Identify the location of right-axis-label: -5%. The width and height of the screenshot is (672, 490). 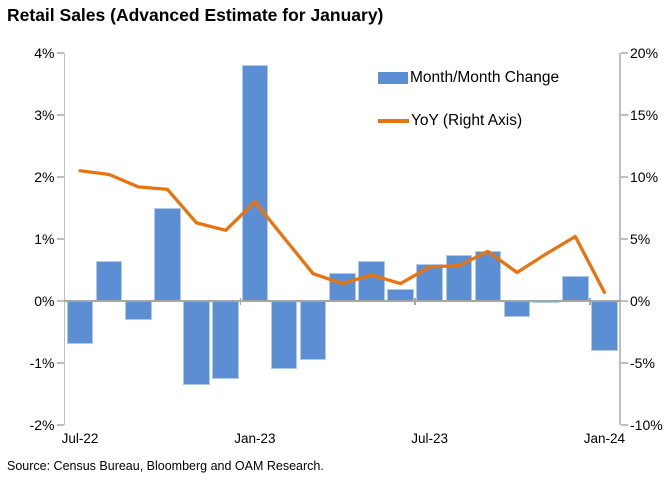
(642, 363).